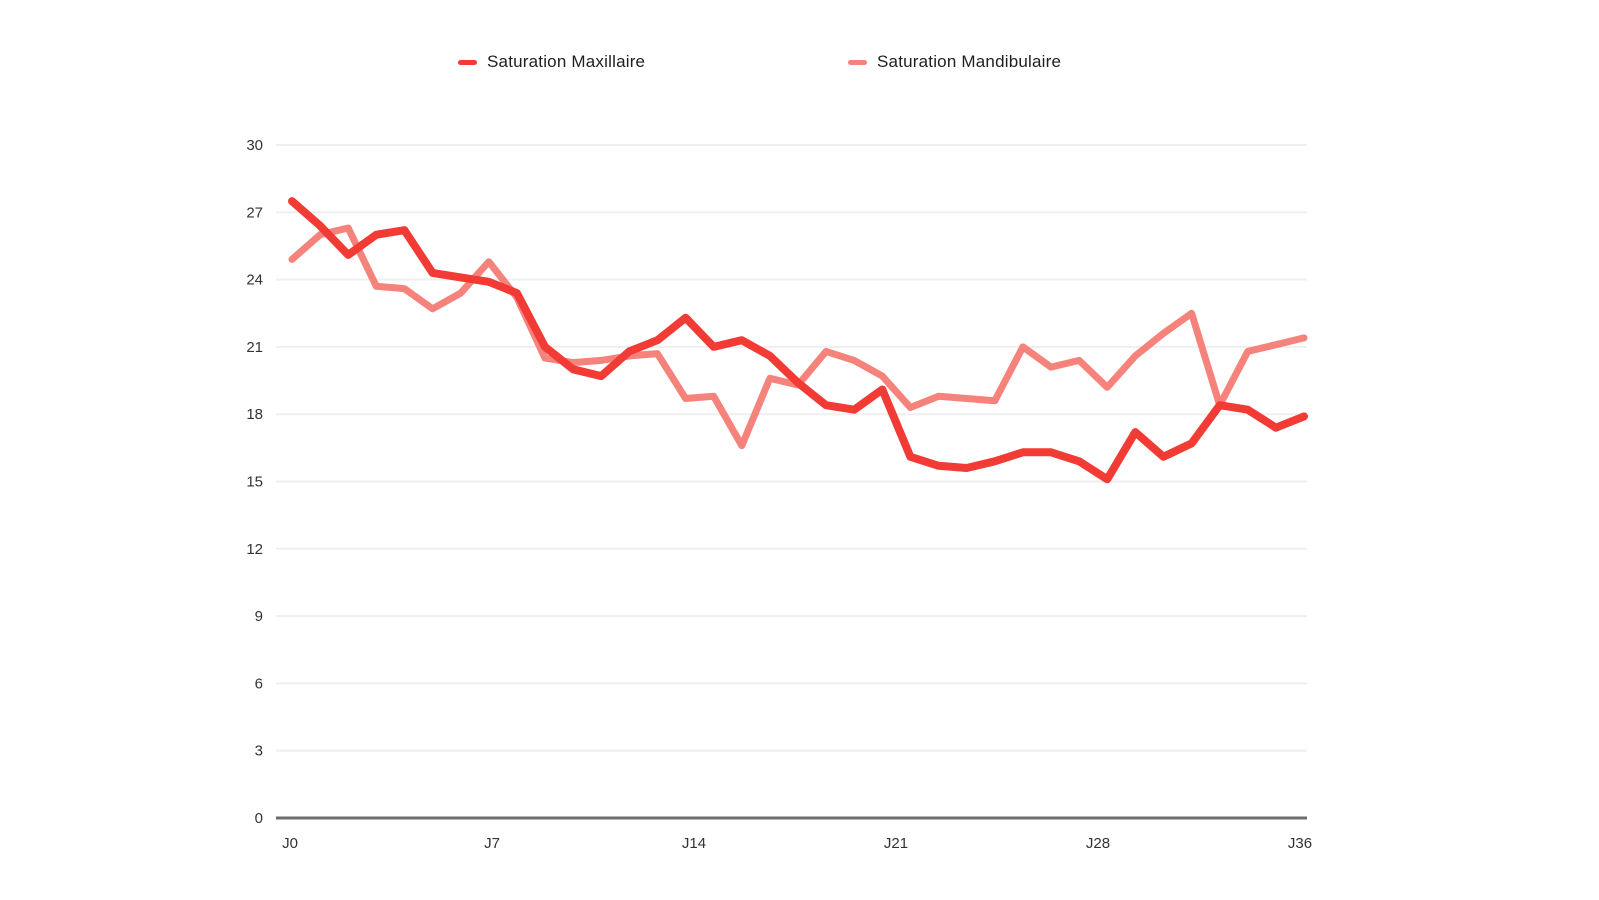  What do you see at coordinates (254, 280) in the screenshot?
I see `y-tick-label: 24` at bounding box center [254, 280].